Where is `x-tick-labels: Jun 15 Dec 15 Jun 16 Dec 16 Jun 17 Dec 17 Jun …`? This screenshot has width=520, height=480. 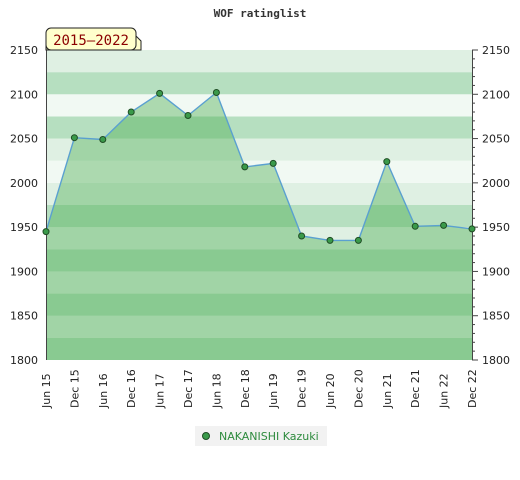 x-tick-labels: Jun 15 Dec 15 Jun 16 Dec 16 Jun 17 Dec 17 Jun … is located at coordinates (259, 389).